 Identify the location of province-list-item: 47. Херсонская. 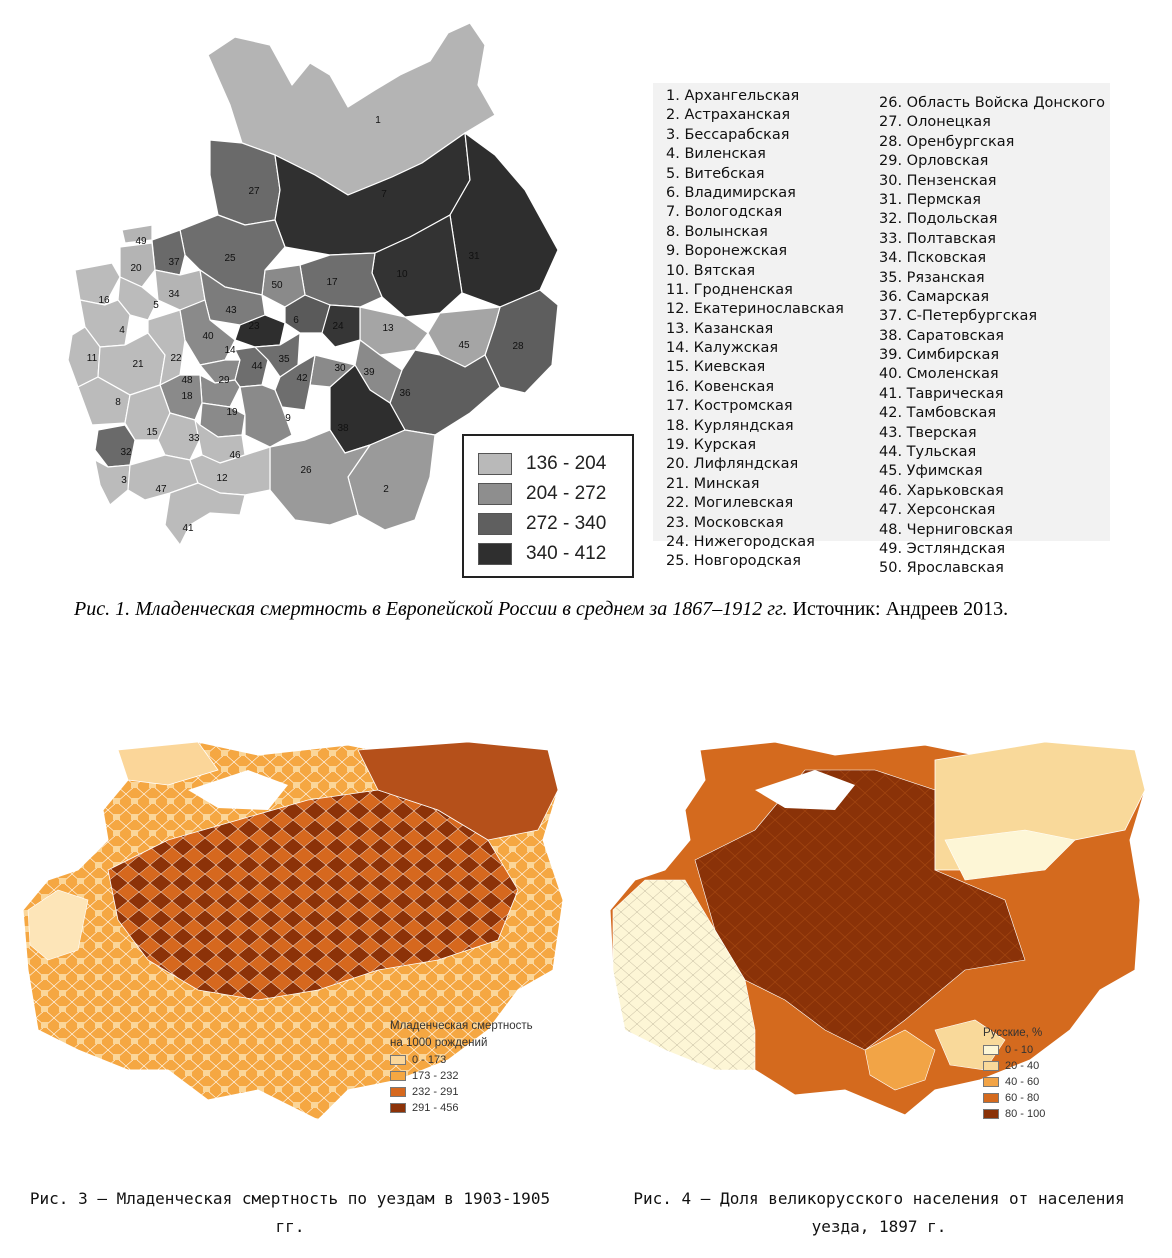
(937, 510).